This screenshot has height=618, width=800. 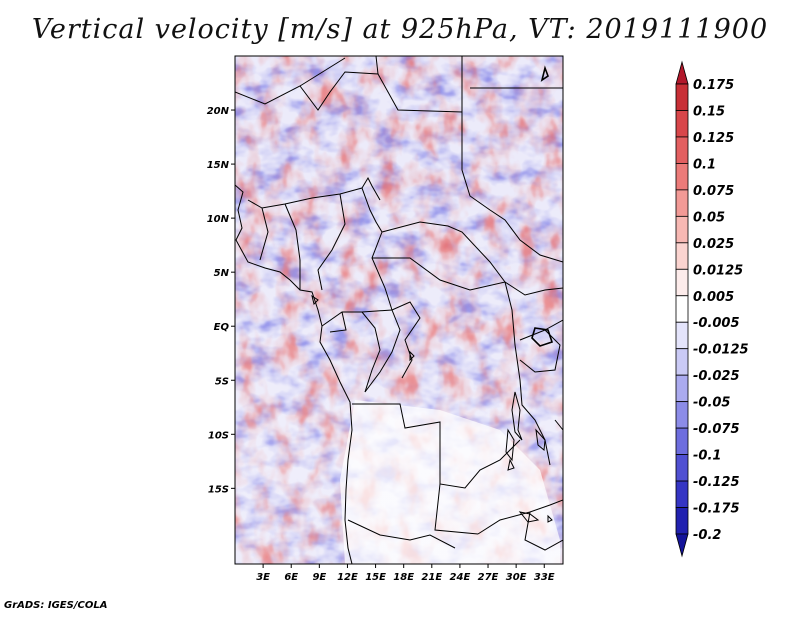 What do you see at coordinates (716, 323) in the screenshot?
I see `colorbar-label: -0.005` at bounding box center [716, 323].